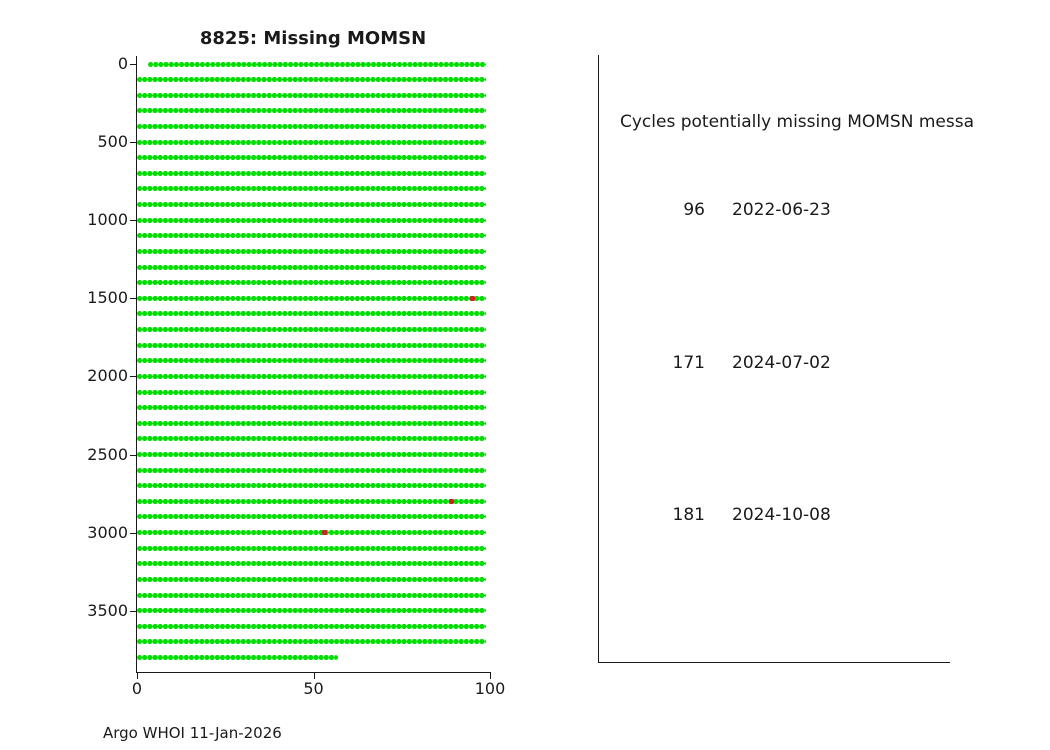  Describe the element at coordinates (728, 363) in the screenshot. I see `missing-cycle-entry: 171 2024-07-02` at that location.